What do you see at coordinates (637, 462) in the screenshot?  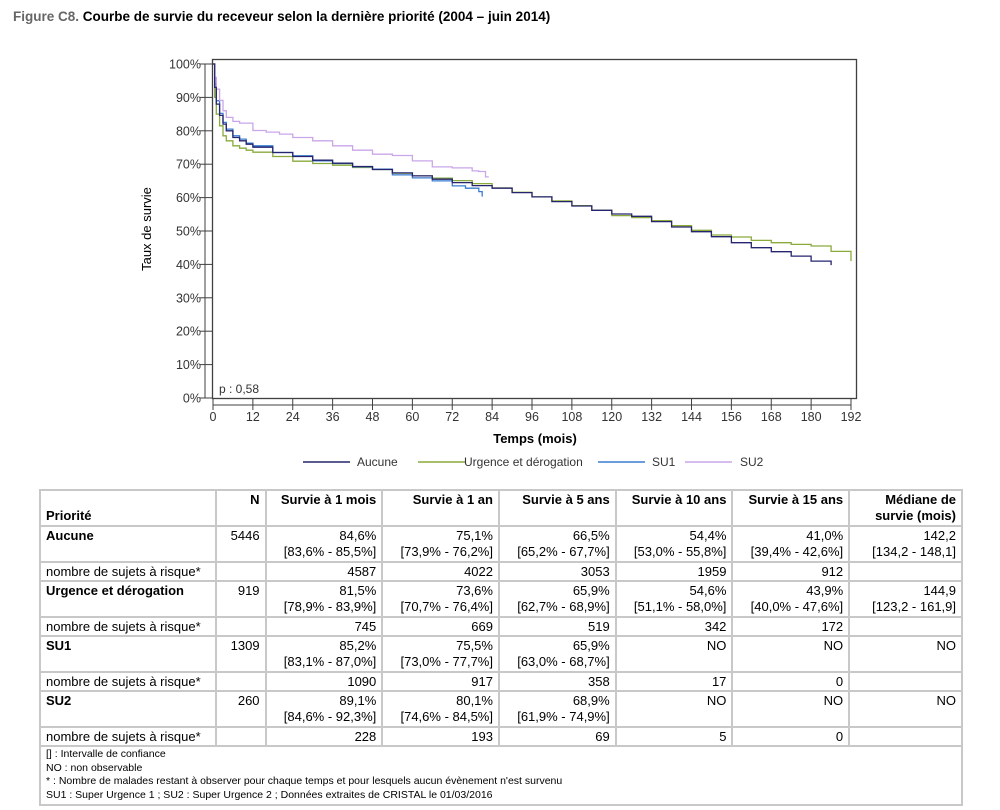 I see `legend-item: SU1` at bounding box center [637, 462].